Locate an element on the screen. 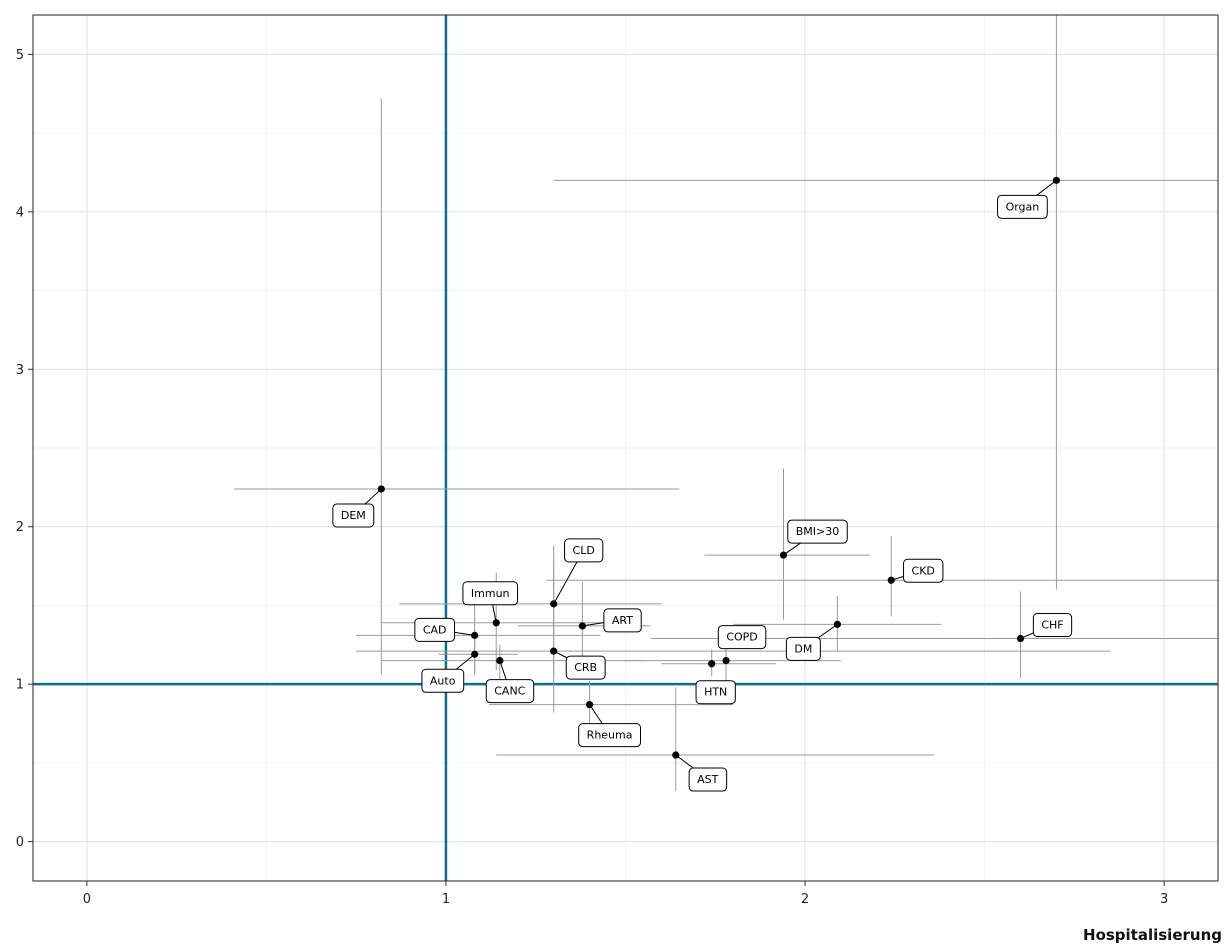 This screenshot has width=1225, height=947. x-tick-label: 1 is located at coordinates (446, 899).